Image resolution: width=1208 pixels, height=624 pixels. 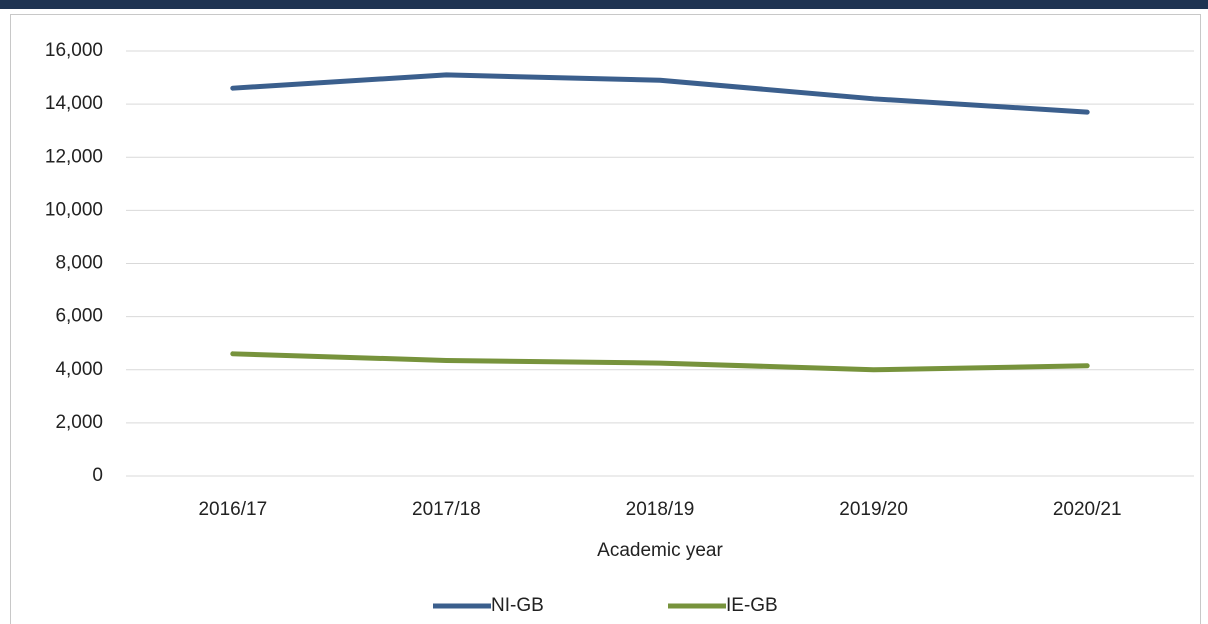 What do you see at coordinates (79, 316) in the screenshot?
I see `y-tick-label: 6,000` at bounding box center [79, 316].